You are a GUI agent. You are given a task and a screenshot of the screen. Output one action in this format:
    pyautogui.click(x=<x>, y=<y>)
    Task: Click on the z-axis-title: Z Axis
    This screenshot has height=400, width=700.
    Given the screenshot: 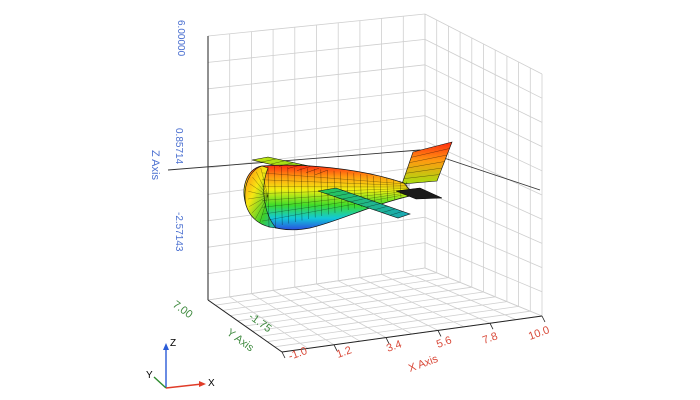 What is the action you would take?
    pyautogui.click(x=155, y=165)
    